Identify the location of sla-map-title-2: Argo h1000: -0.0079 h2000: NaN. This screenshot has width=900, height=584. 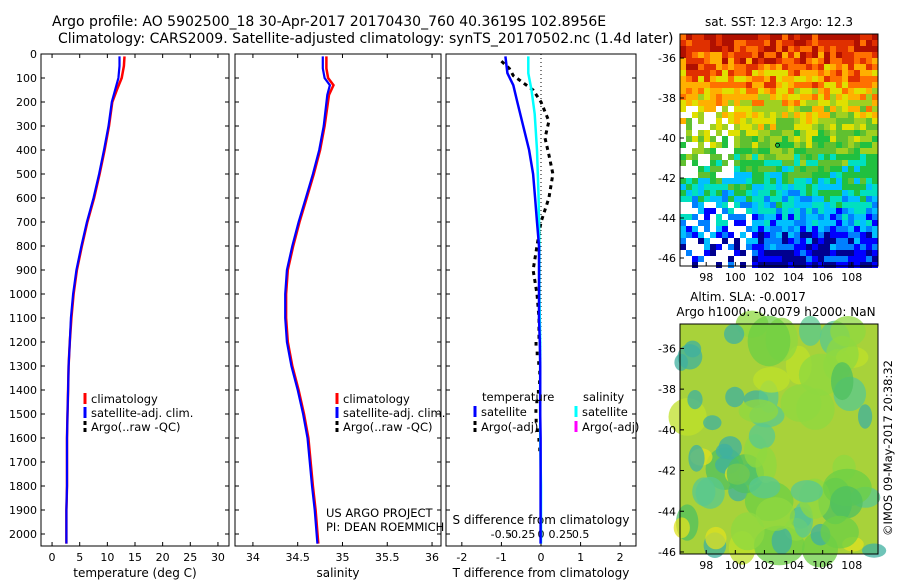
(775, 312).